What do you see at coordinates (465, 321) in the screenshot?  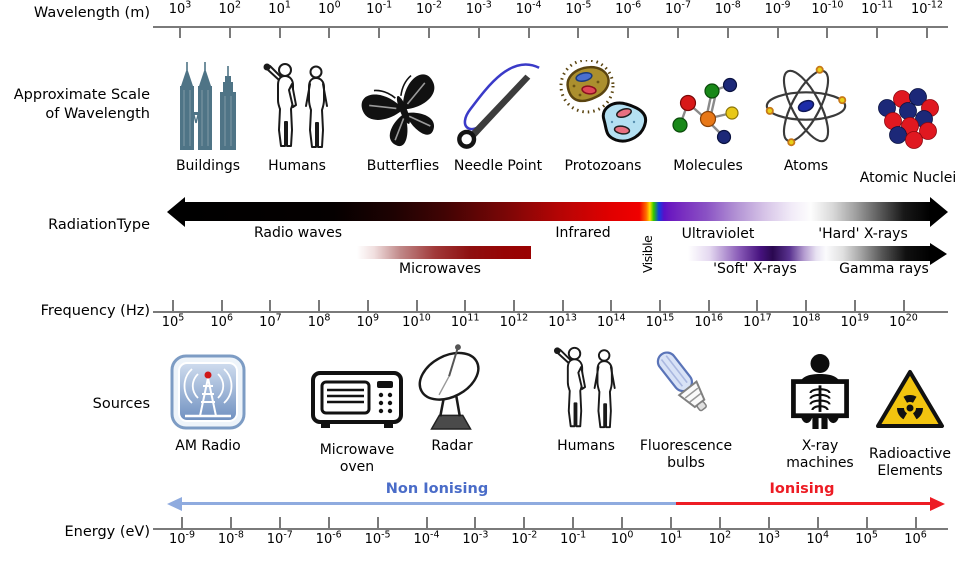 I see `frequency-axis-tick-label: 10¹¹` at bounding box center [465, 321].